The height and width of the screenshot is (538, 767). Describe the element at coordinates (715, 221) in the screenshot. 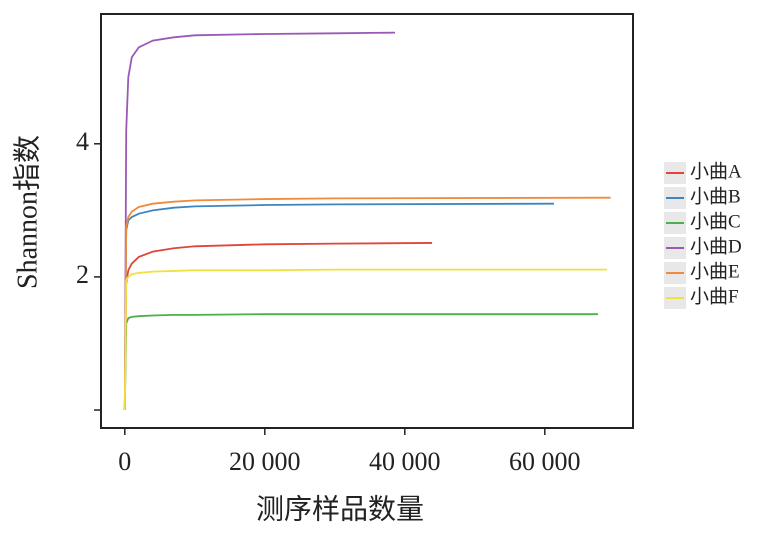

I see `legend-label: 小曲C` at that location.